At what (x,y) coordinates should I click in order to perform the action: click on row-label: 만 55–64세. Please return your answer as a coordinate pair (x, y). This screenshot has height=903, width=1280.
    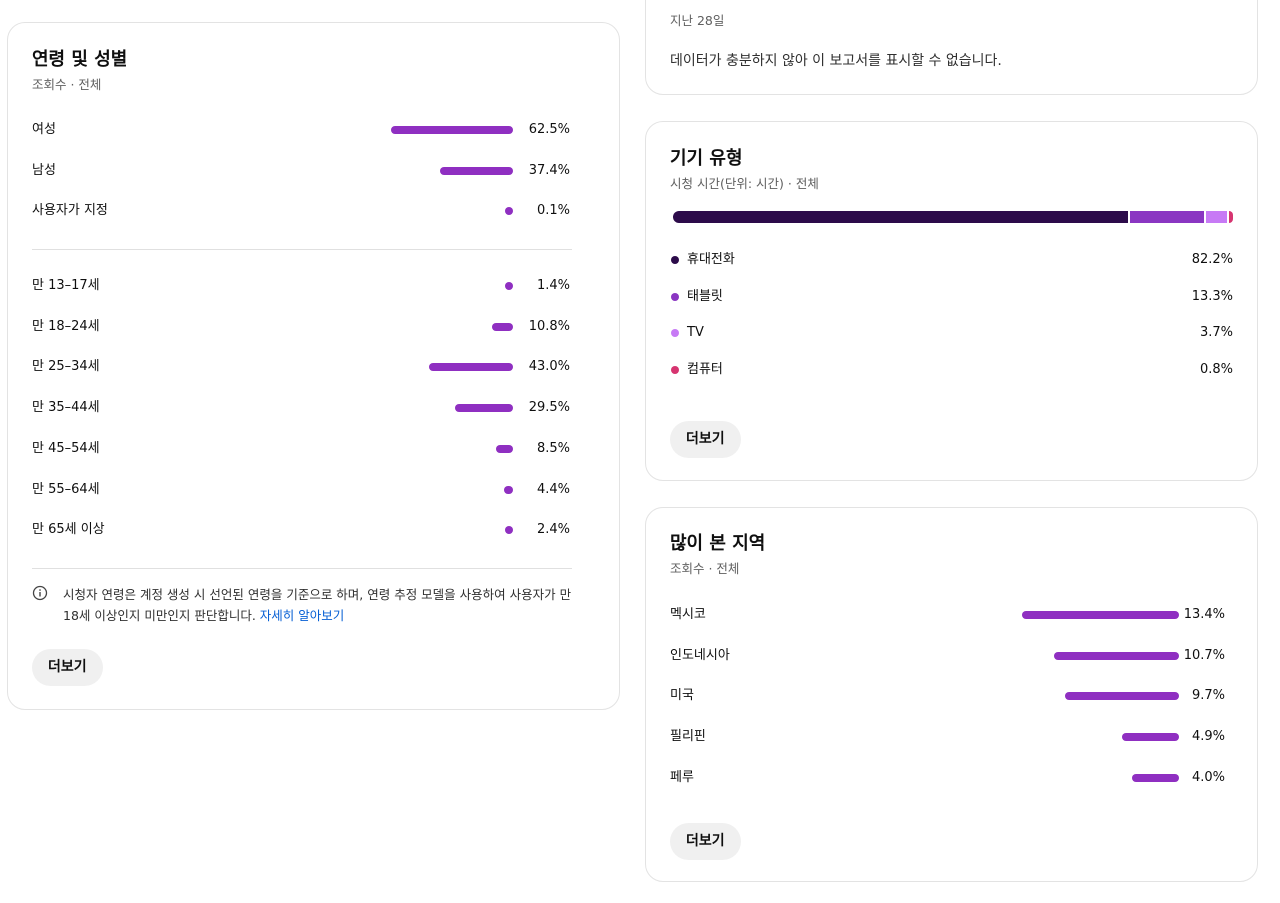
    Looking at the image, I should click on (66, 489).